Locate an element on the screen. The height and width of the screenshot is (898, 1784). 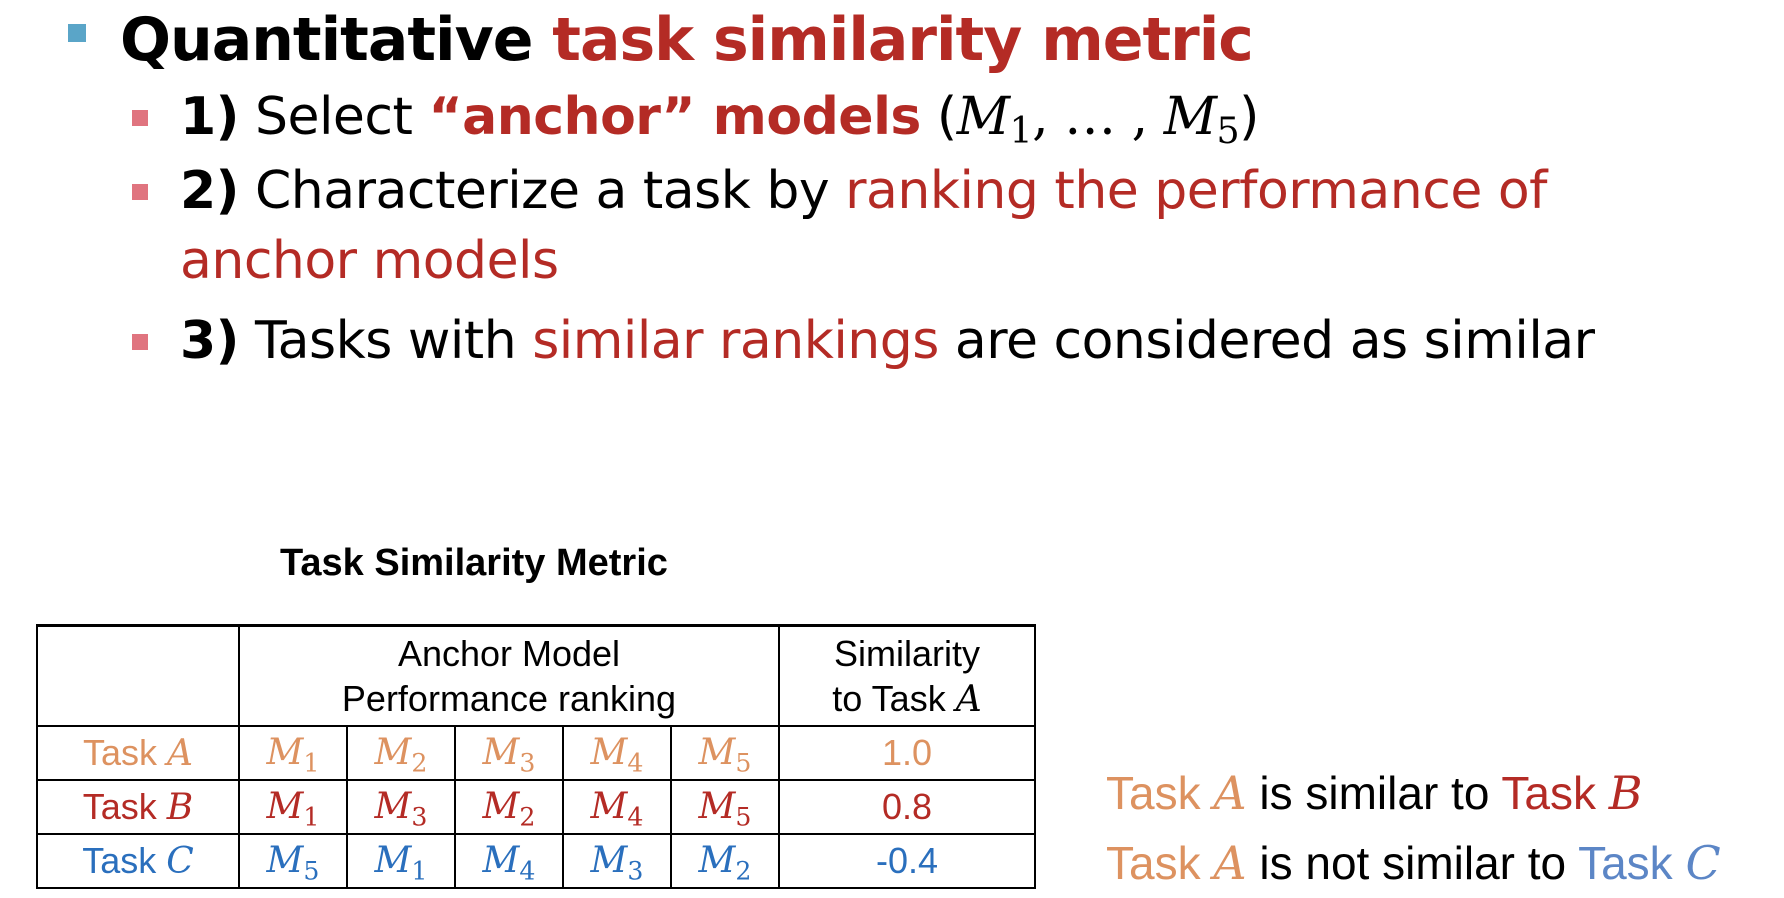
bullet-highlight: ranking the performance of is located at coordinates (1196, 191).